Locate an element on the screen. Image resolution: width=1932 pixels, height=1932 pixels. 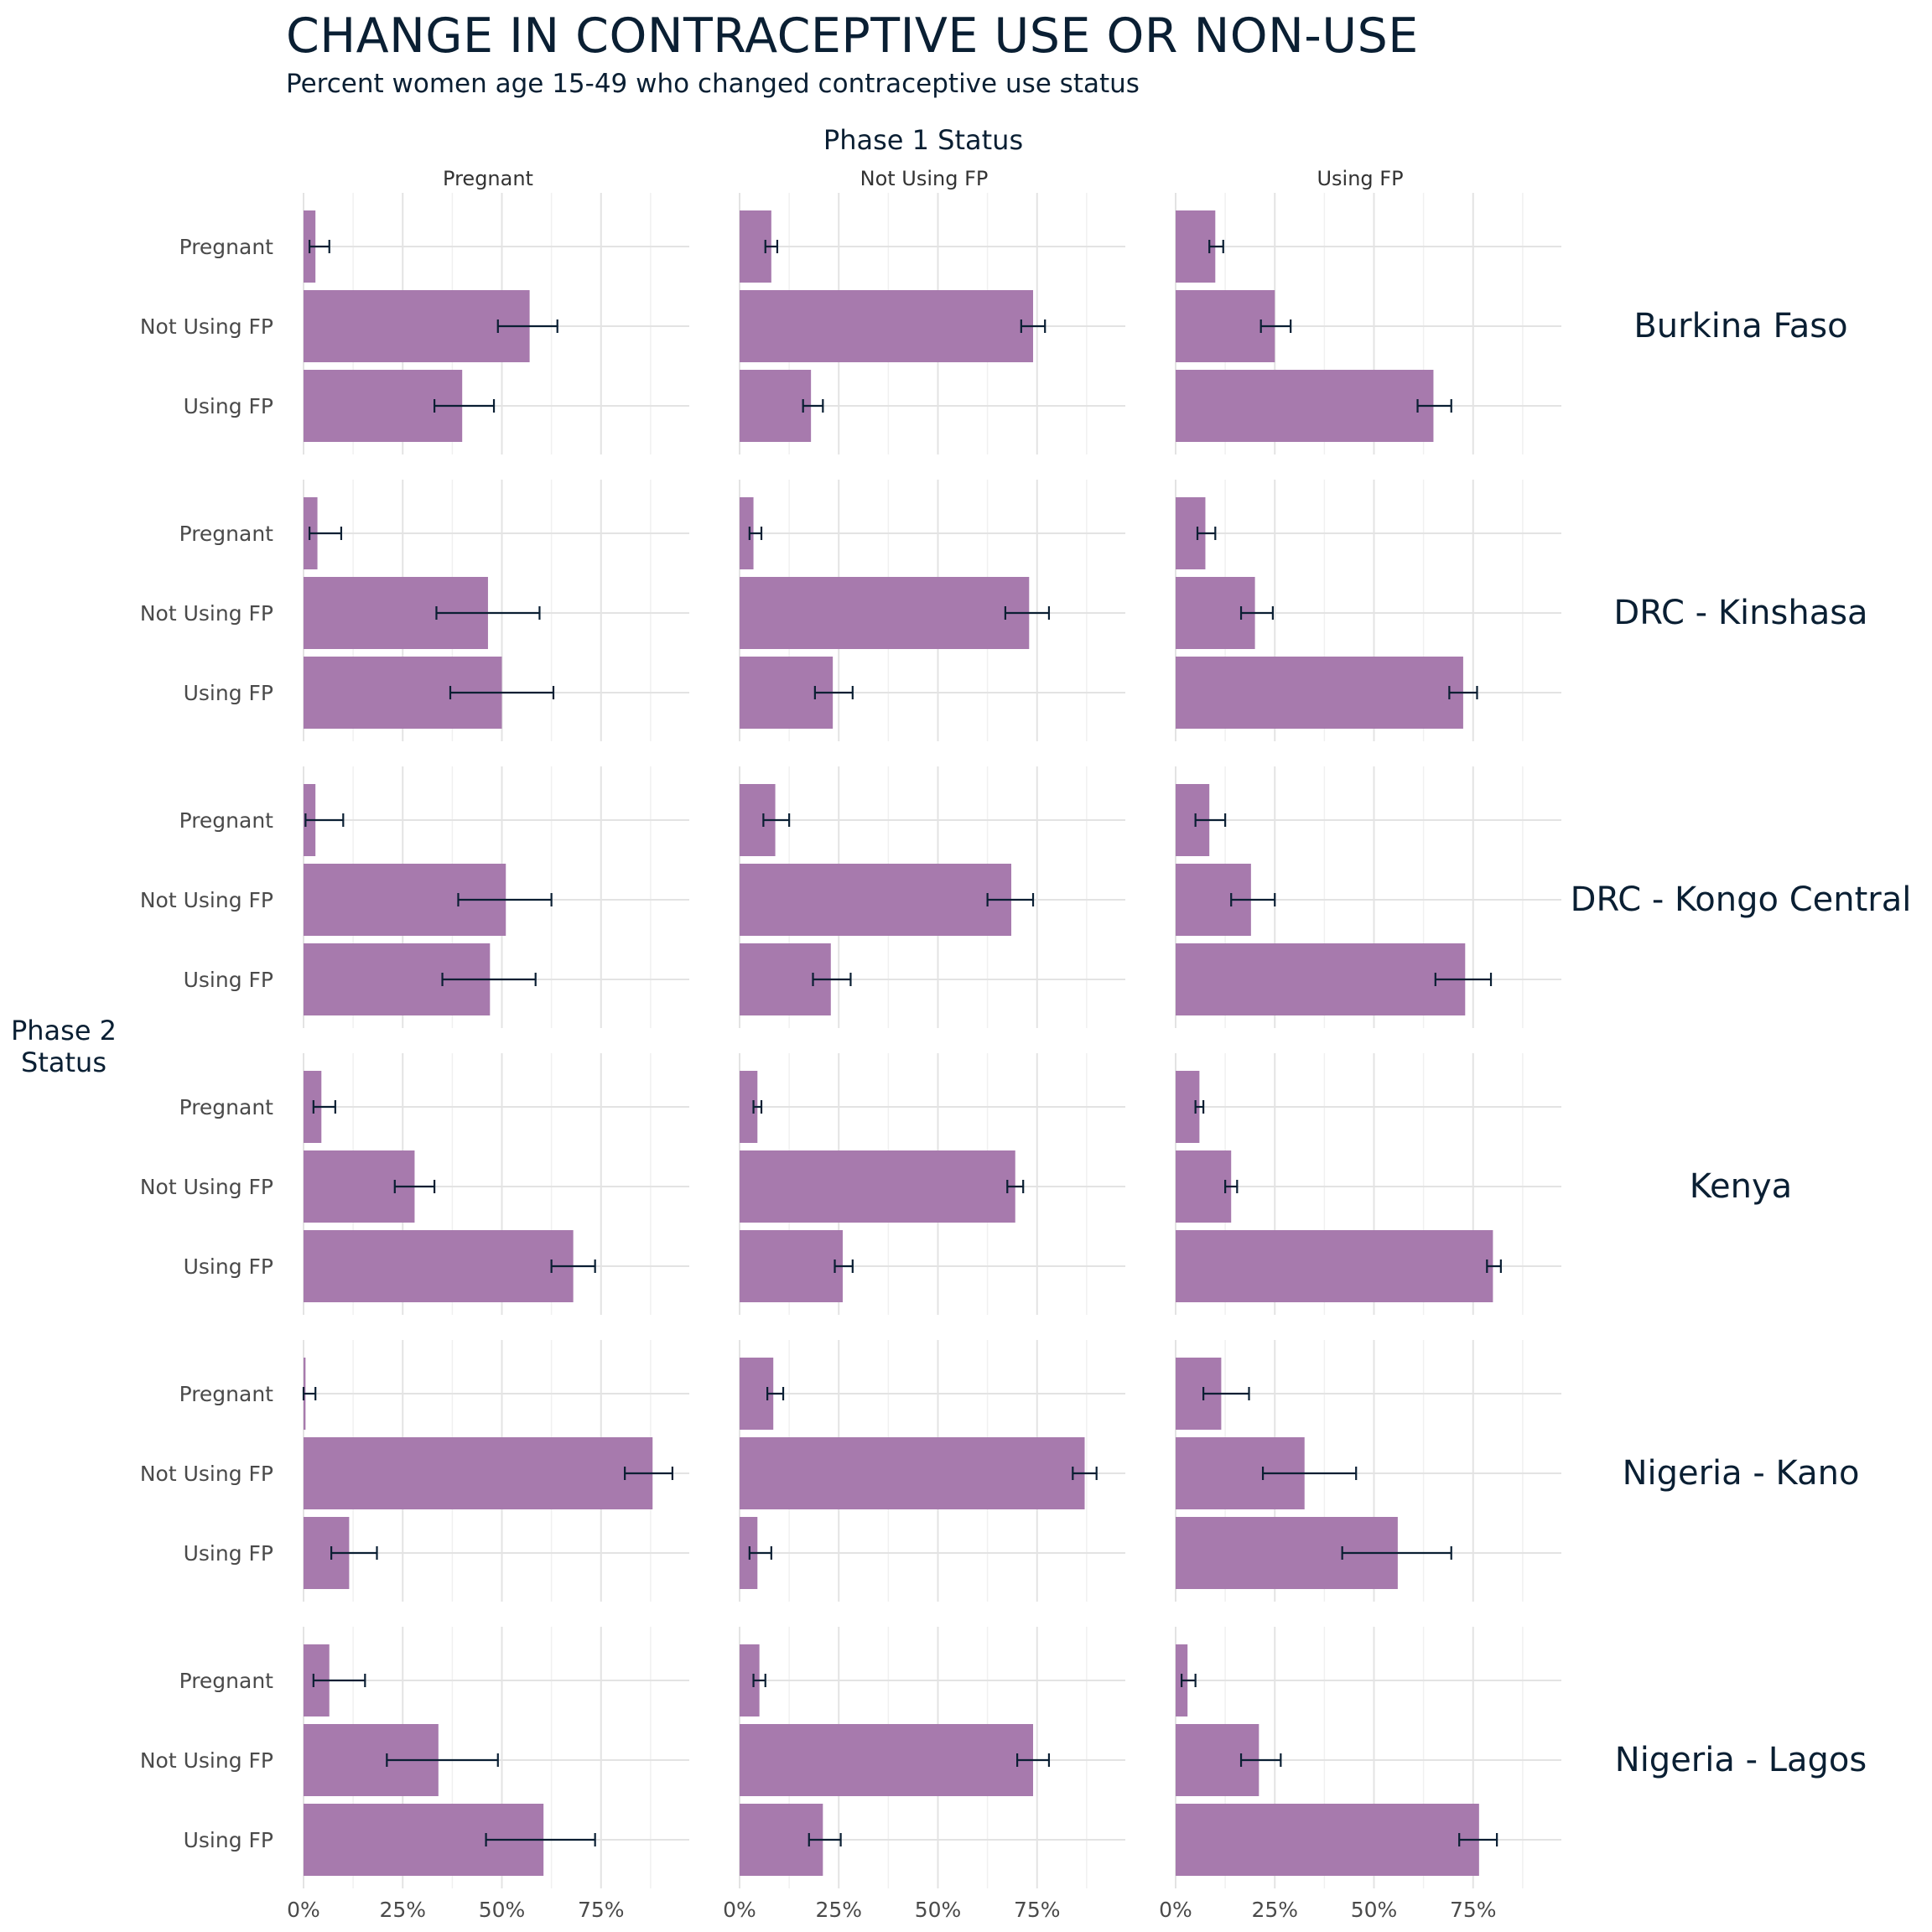
row-strip-label: Kenya is located at coordinates (1741, 1186).